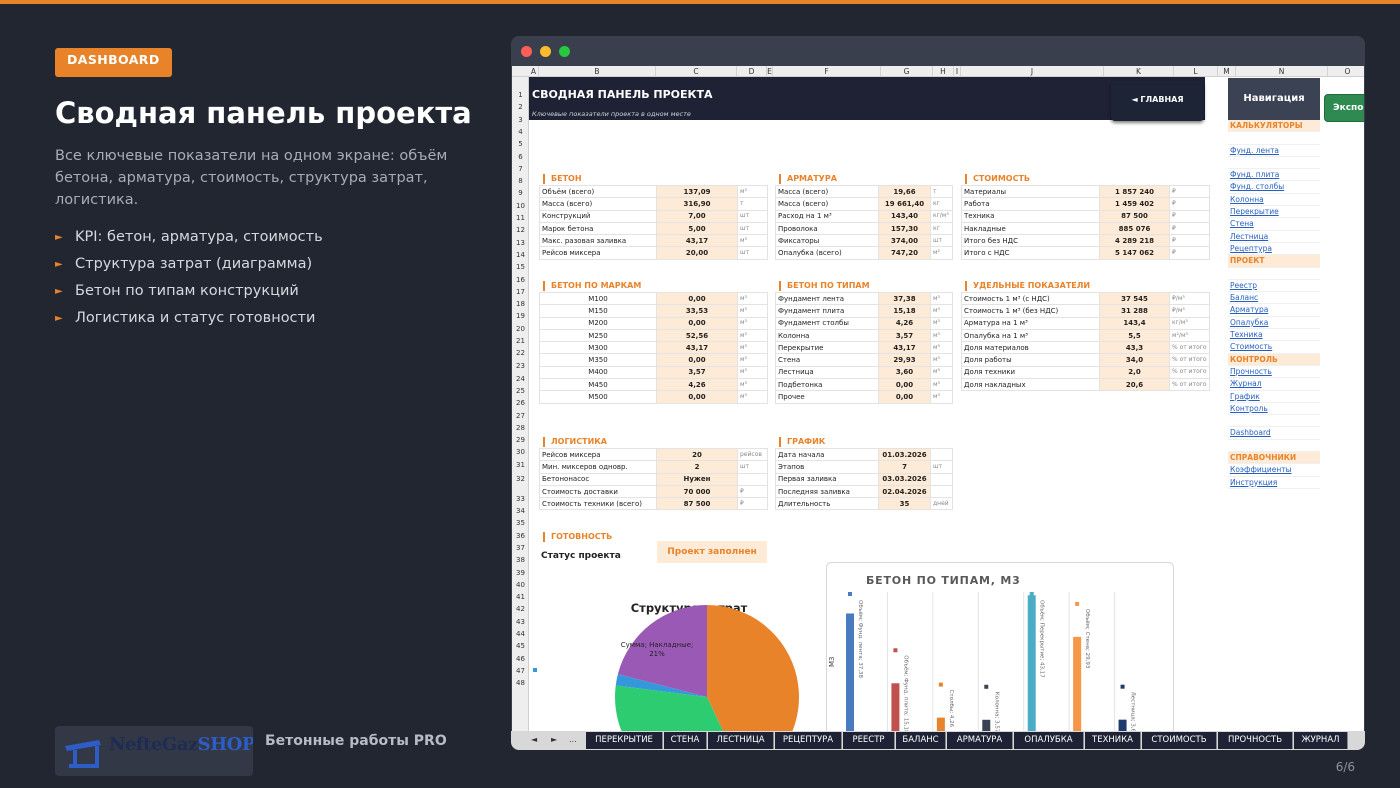  Describe the element at coordinates (1030, 348) in the screenshot. I see `cell-label: Доля материалов` at that location.